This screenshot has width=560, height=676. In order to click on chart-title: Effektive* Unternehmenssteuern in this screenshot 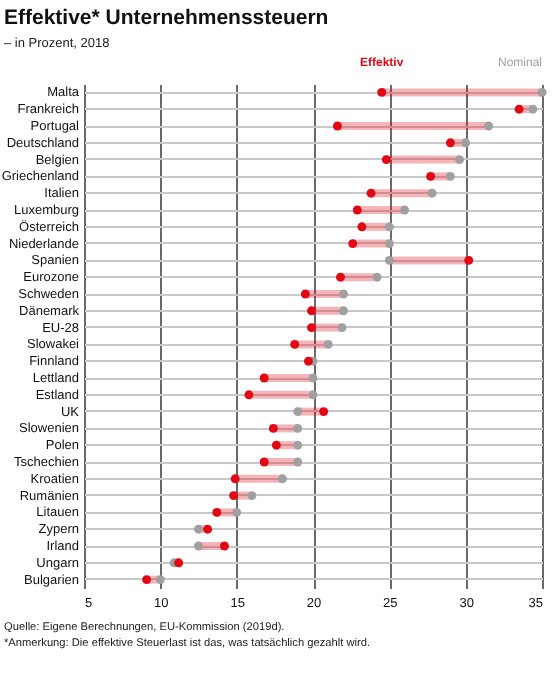, I will do `click(166, 18)`.